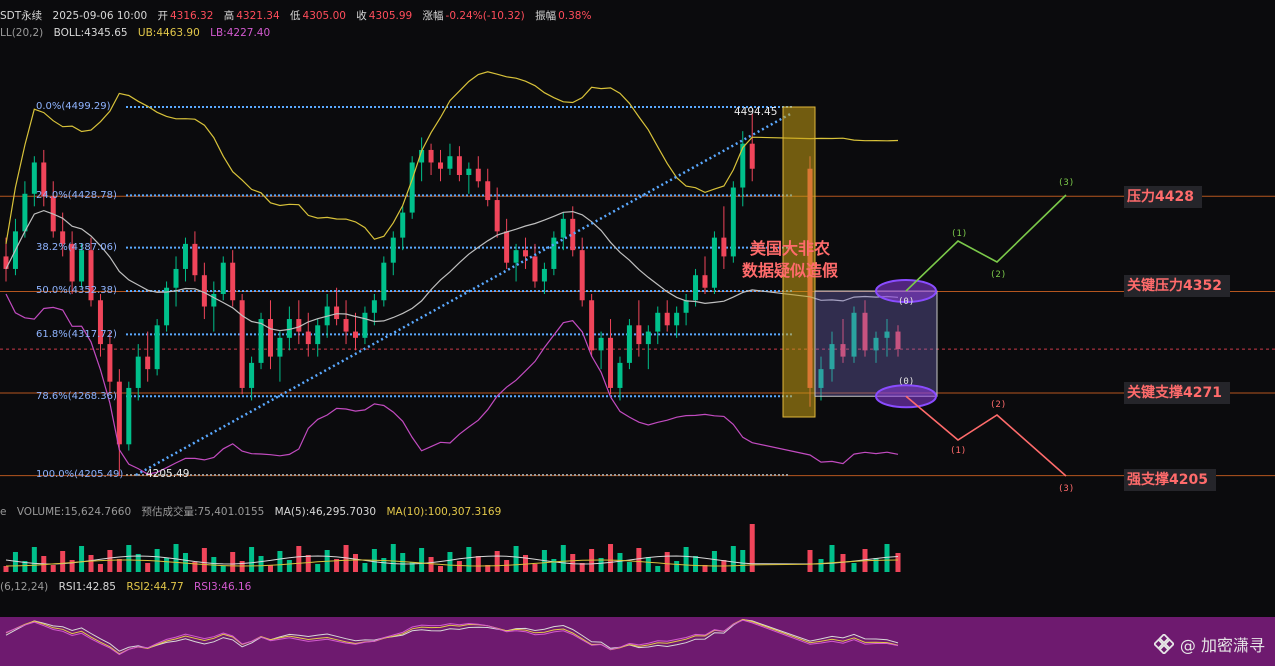 This screenshot has width=1275, height=666. What do you see at coordinates (168, 33) in the screenshot?
I see `boll-ub-value: UB:4463.90` at bounding box center [168, 33].